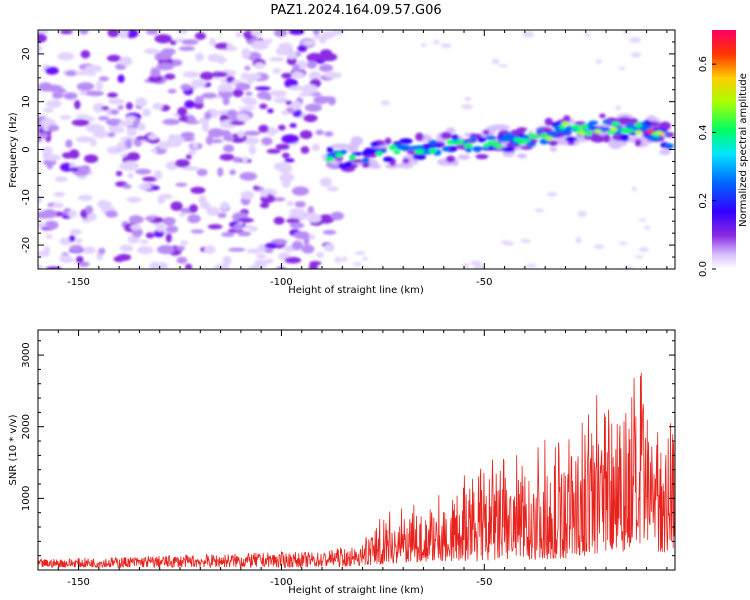 The image size is (750, 600). What do you see at coordinates (26, 197) in the screenshot?
I see `y-tick-label: -10` at bounding box center [26, 197].